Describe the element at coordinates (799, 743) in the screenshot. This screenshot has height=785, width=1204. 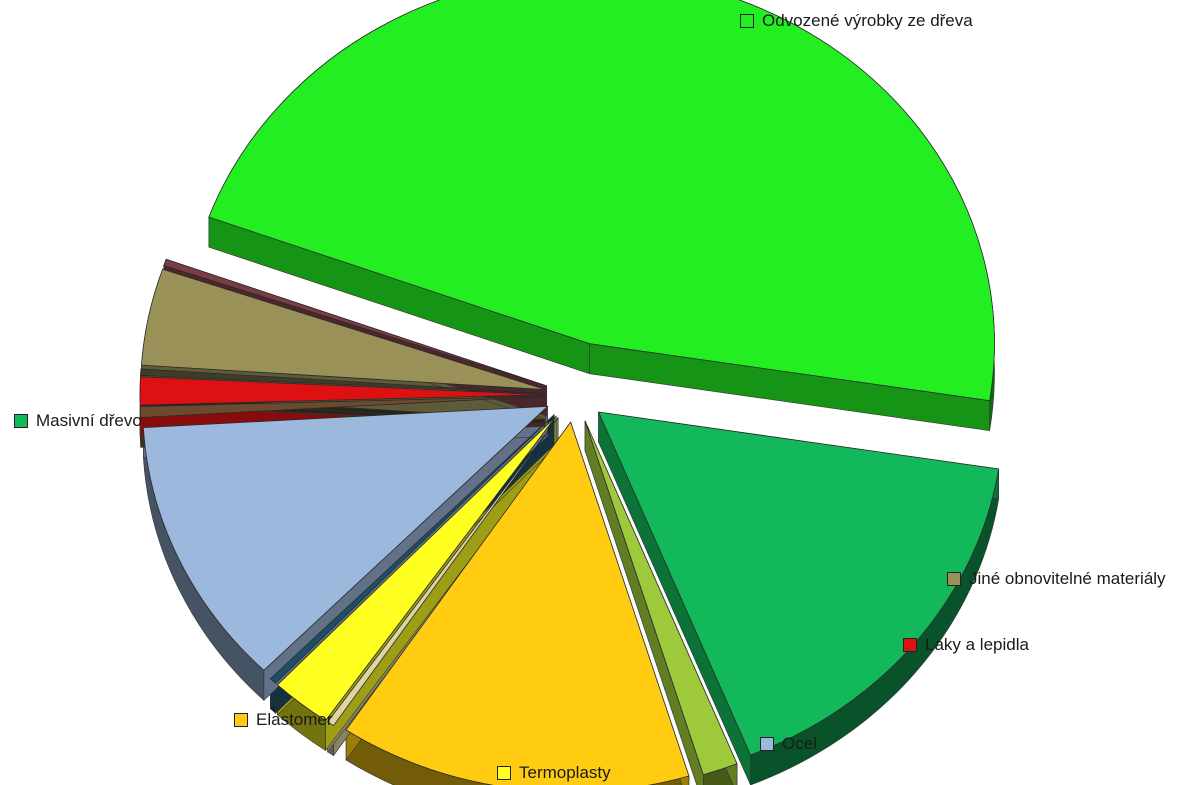
I see `slice-label-text-ocel: Ocel` at that location.